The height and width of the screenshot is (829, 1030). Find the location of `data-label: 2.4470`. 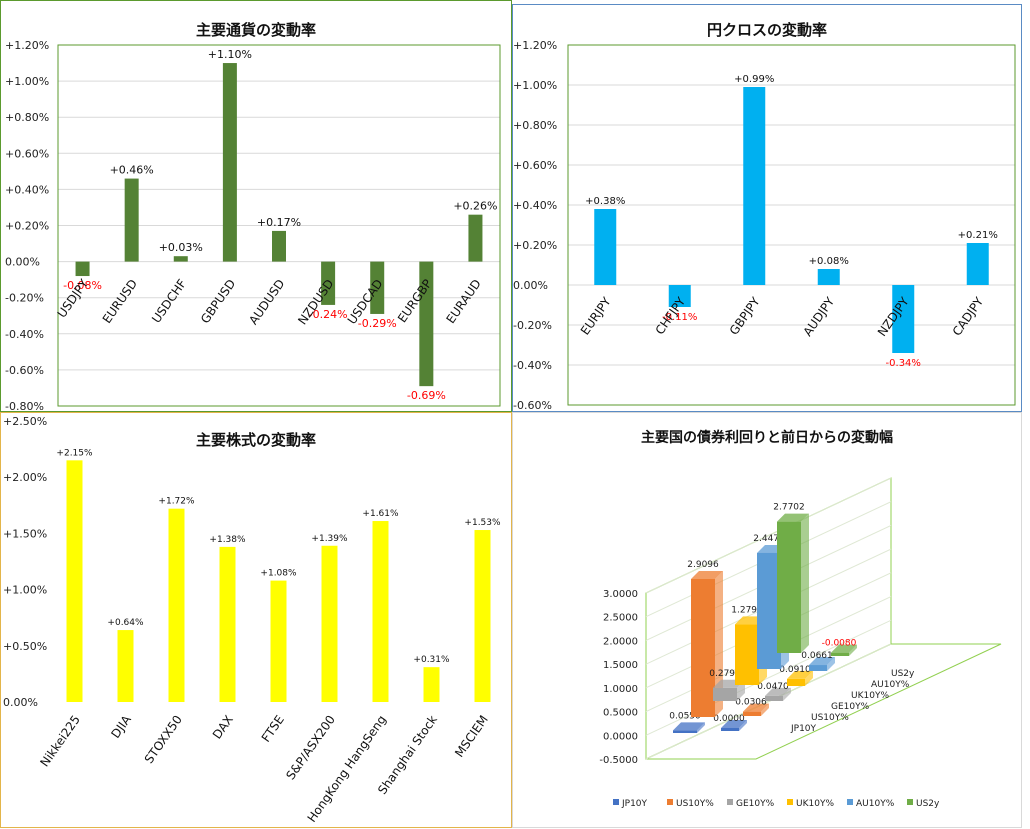

data-label: 2.4470 is located at coordinates (769, 539).